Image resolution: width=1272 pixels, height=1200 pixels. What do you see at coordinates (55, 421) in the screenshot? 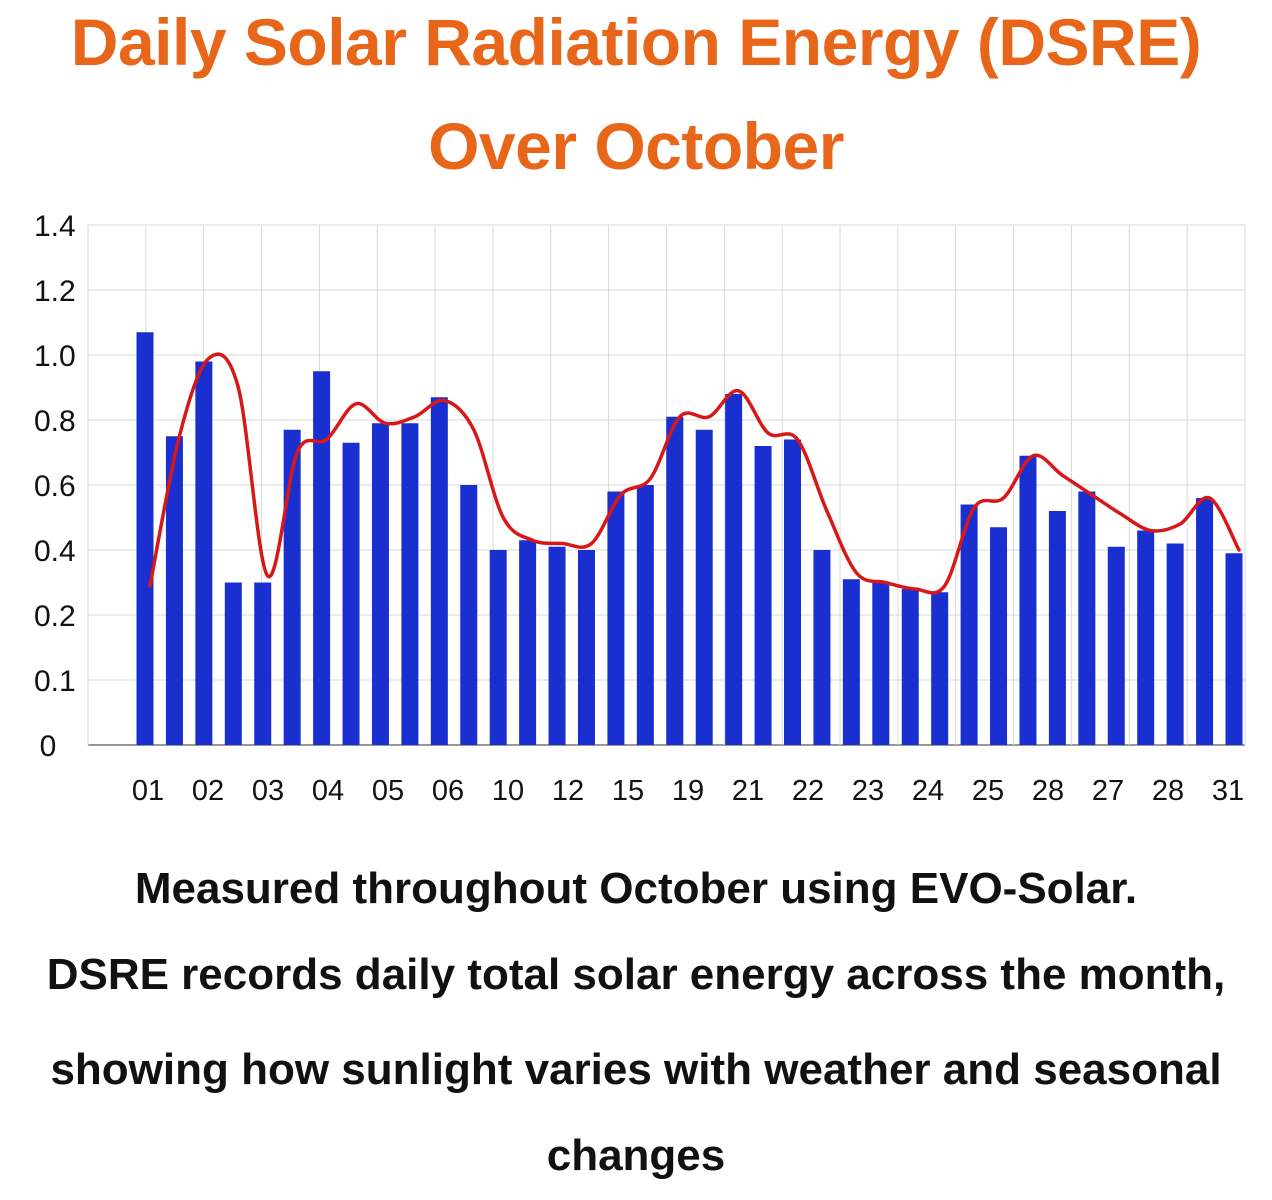
I see `y-tick-label: 0.8` at bounding box center [55, 421].